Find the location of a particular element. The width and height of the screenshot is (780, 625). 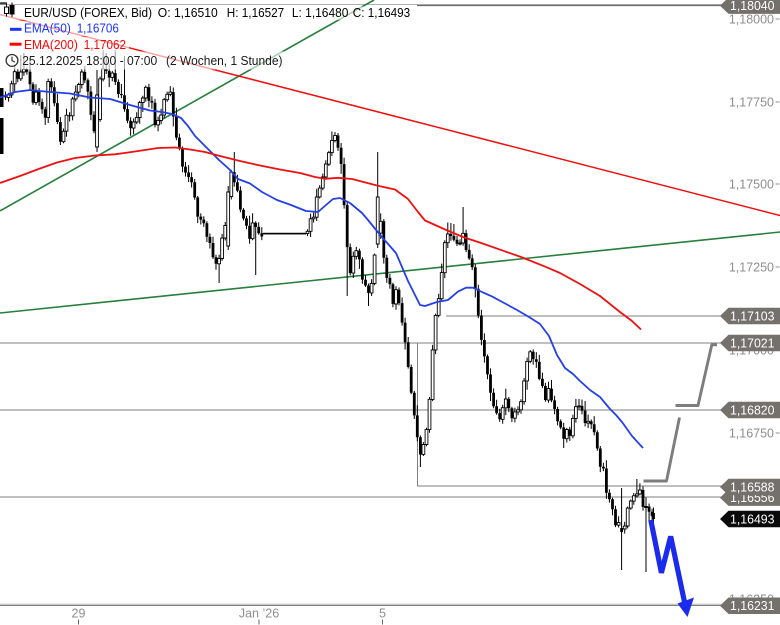

svg-text: 1,17500 is located at coordinates (751, 184).